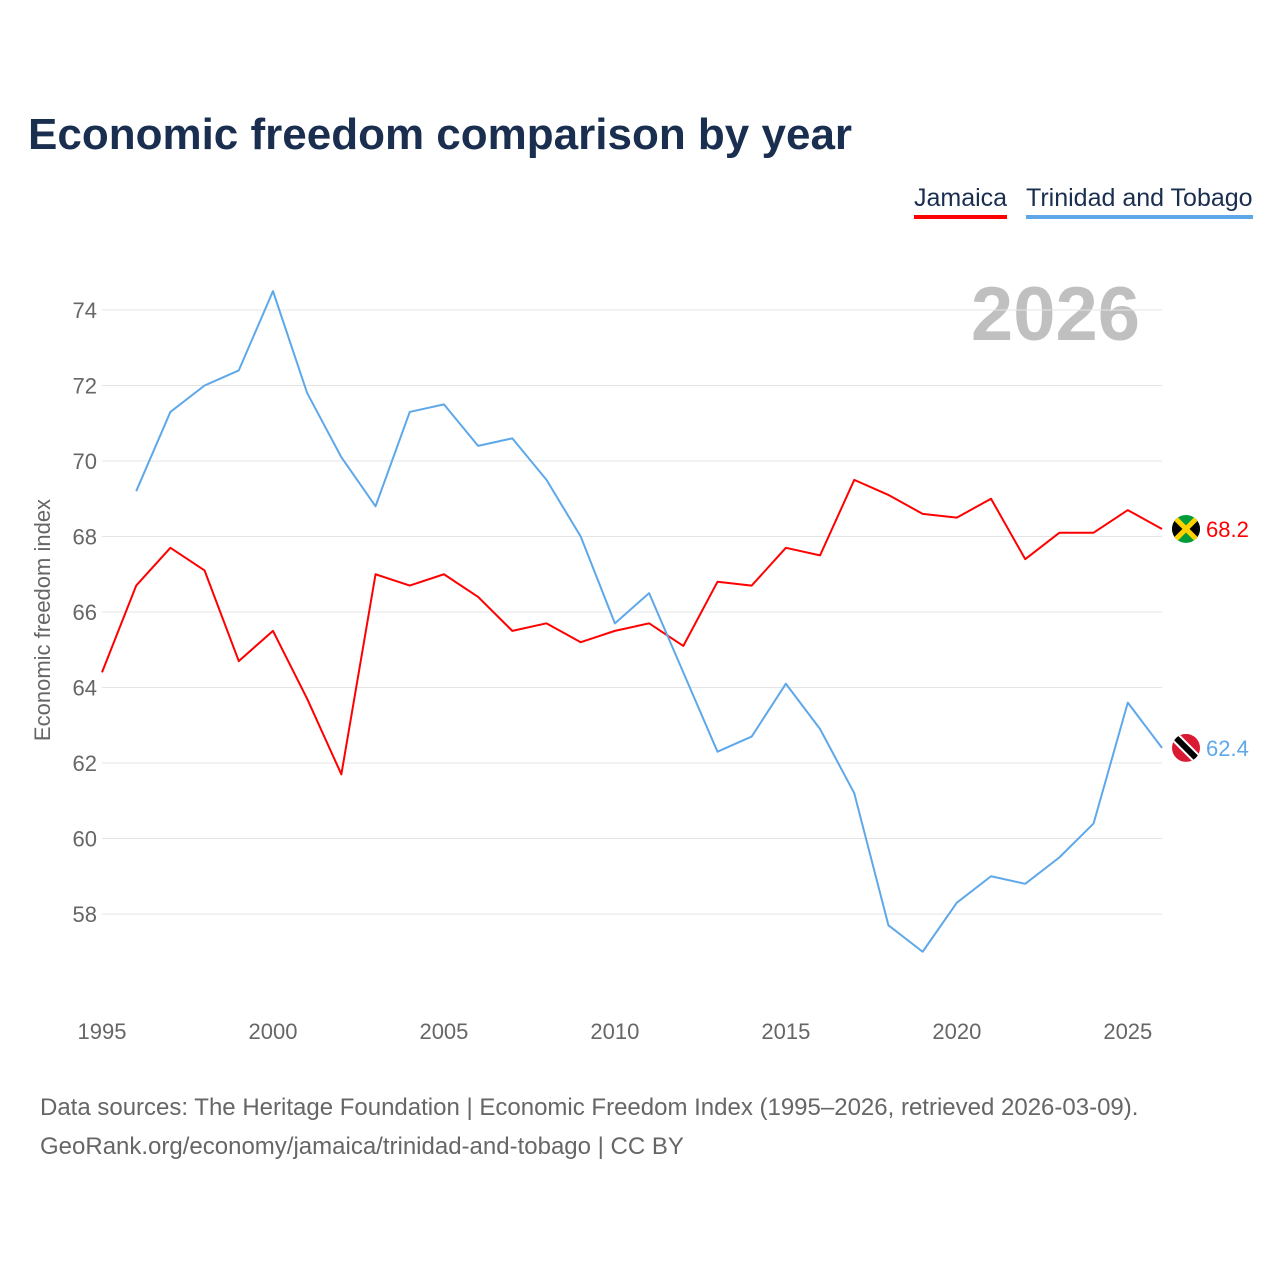 This screenshot has height=1280, width=1280. What do you see at coordinates (85, 914) in the screenshot?
I see `y-tick-label: 58` at bounding box center [85, 914].